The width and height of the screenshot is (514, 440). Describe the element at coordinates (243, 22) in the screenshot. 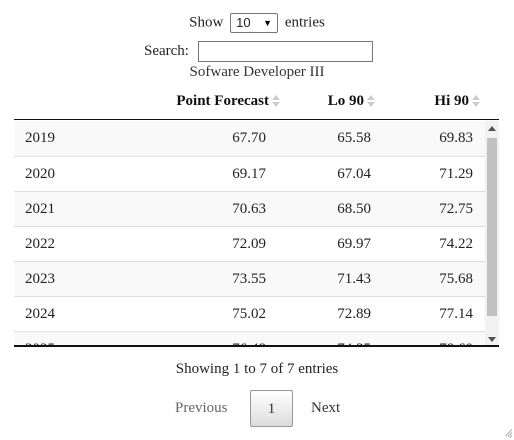

I see `entries-per-page-value: 10` at that location.